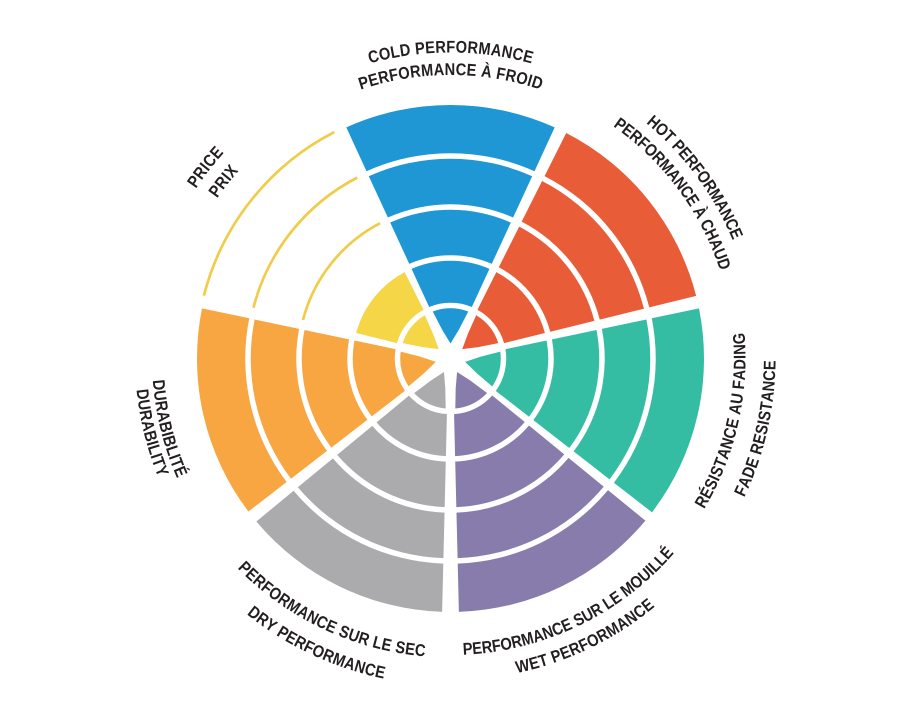  Describe the element at coordinates (740, 338) in the screenshot. I see `svg-text: G` at that location.